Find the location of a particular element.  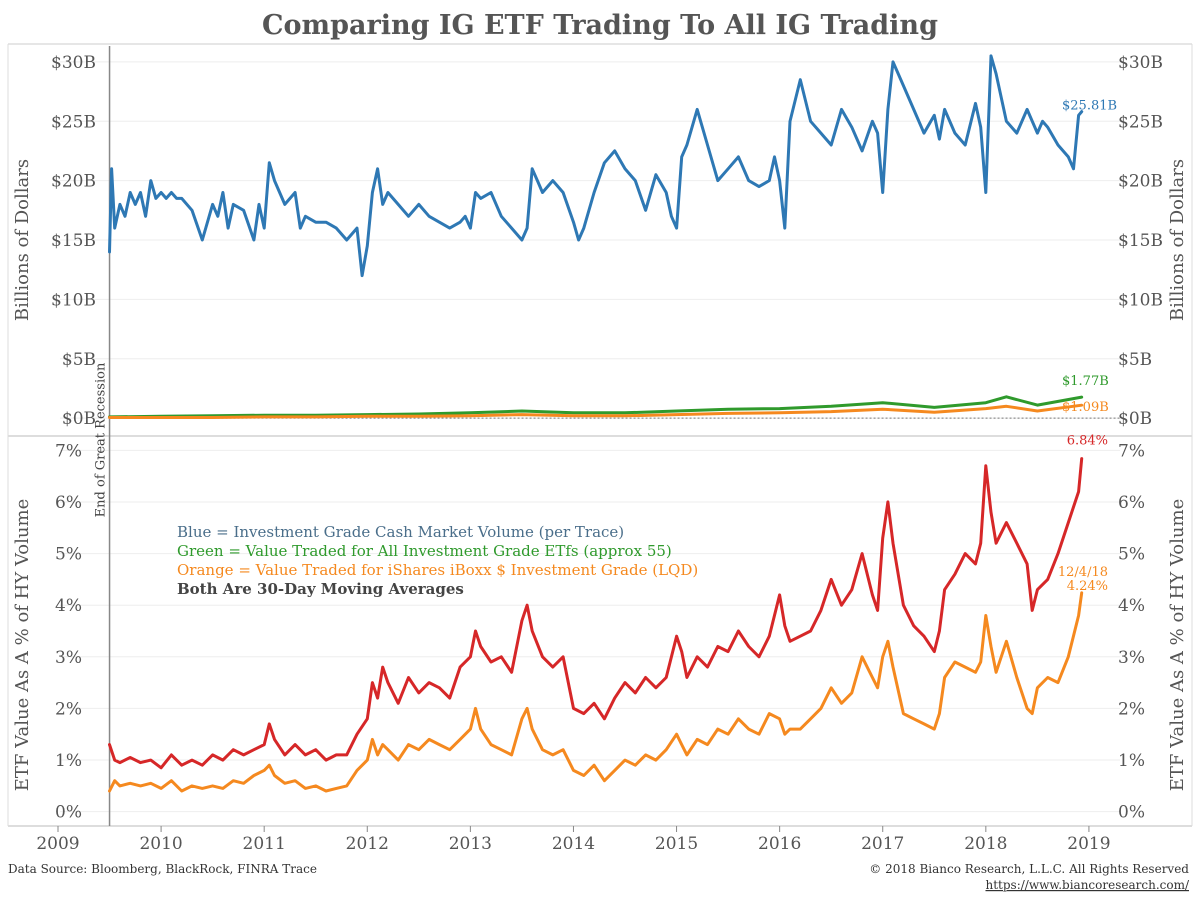

x-tick-label: 2016 is located at coordinates (779, 844).